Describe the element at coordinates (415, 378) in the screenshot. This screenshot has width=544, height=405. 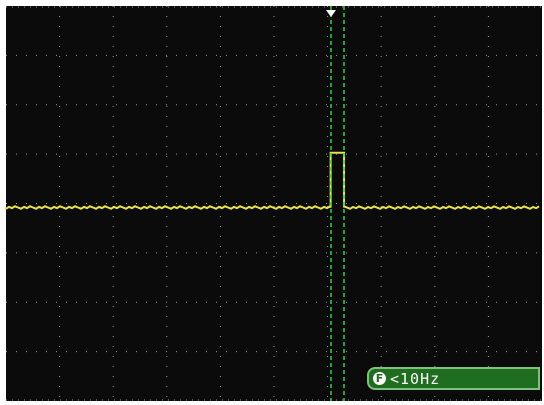
I see `frequency-value: <10Hz` at that location.